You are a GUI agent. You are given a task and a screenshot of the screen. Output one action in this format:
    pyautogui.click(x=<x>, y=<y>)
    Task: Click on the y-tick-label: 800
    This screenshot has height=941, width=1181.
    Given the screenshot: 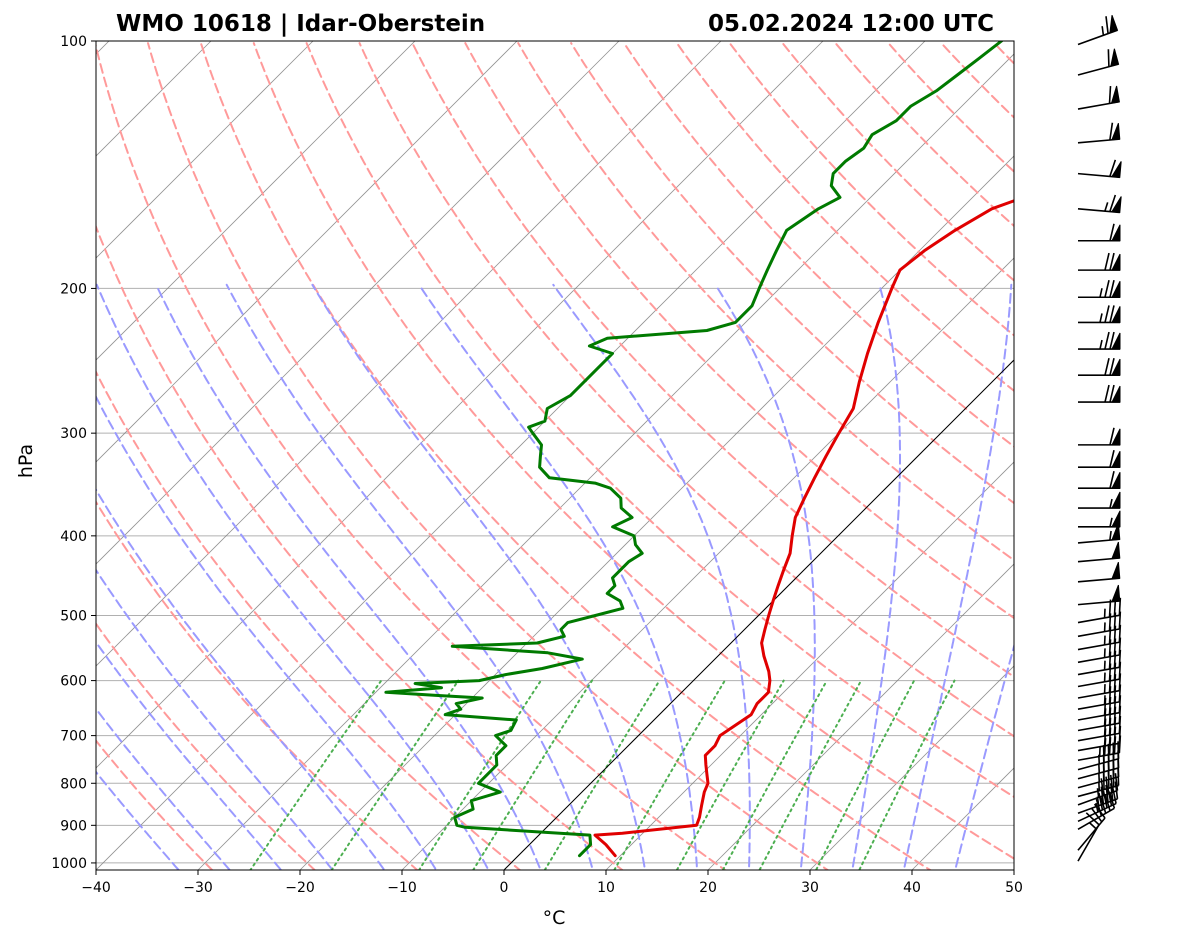 What is the action you would take?
    pyautogui.click(x=73, y=784)
    